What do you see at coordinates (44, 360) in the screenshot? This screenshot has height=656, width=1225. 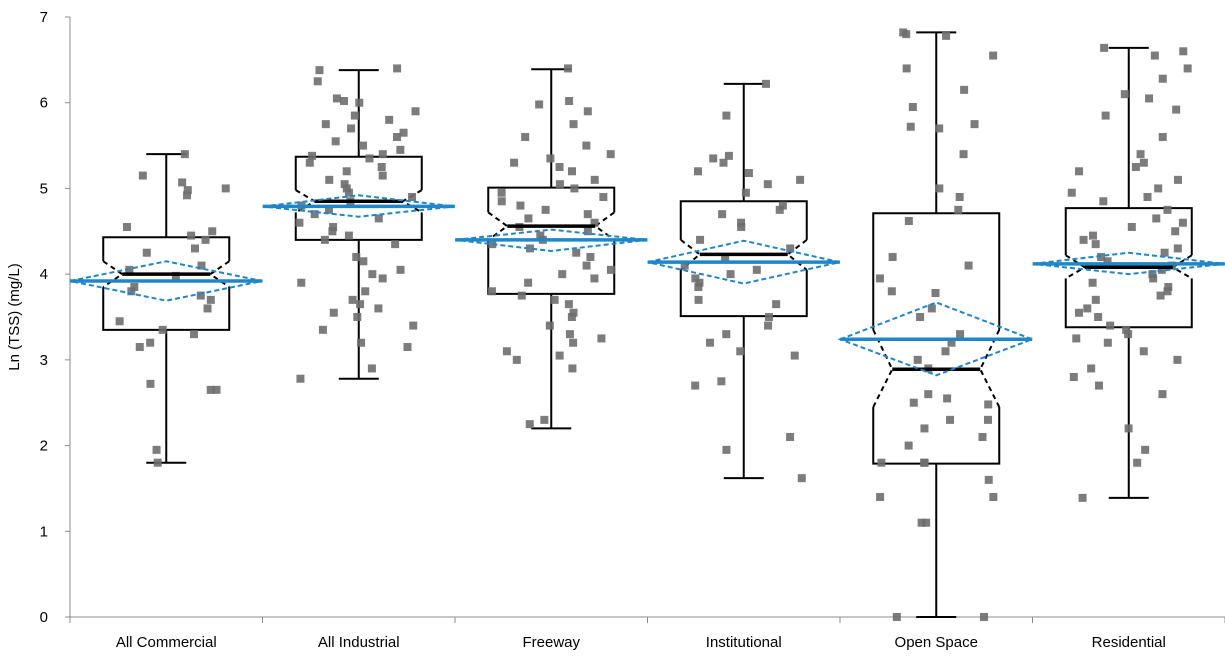 I see `y-tick-label: 3` at bounding box center [44, 360].